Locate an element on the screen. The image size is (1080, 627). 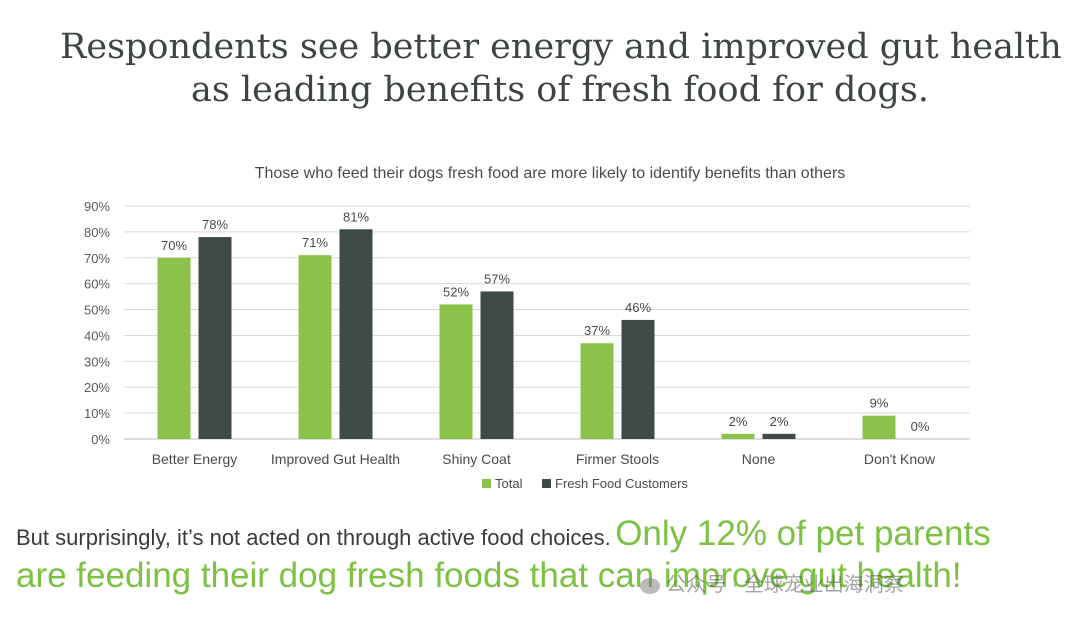
data-label: 9% is located at coordinates (879, 403).